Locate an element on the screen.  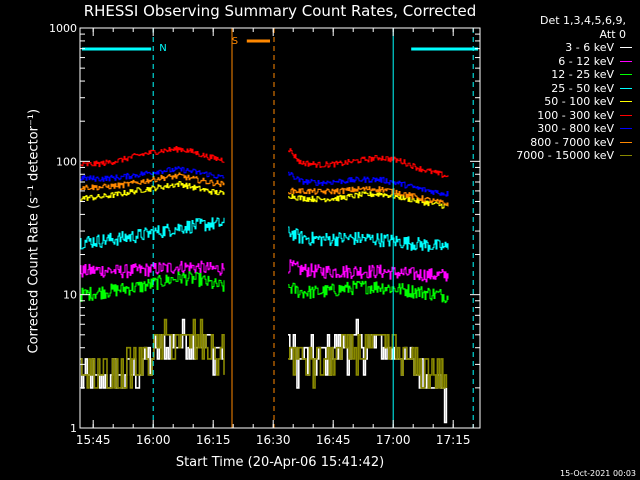
legend-entry-4: 25 - 50 keV is located at coordinates (559, 89).